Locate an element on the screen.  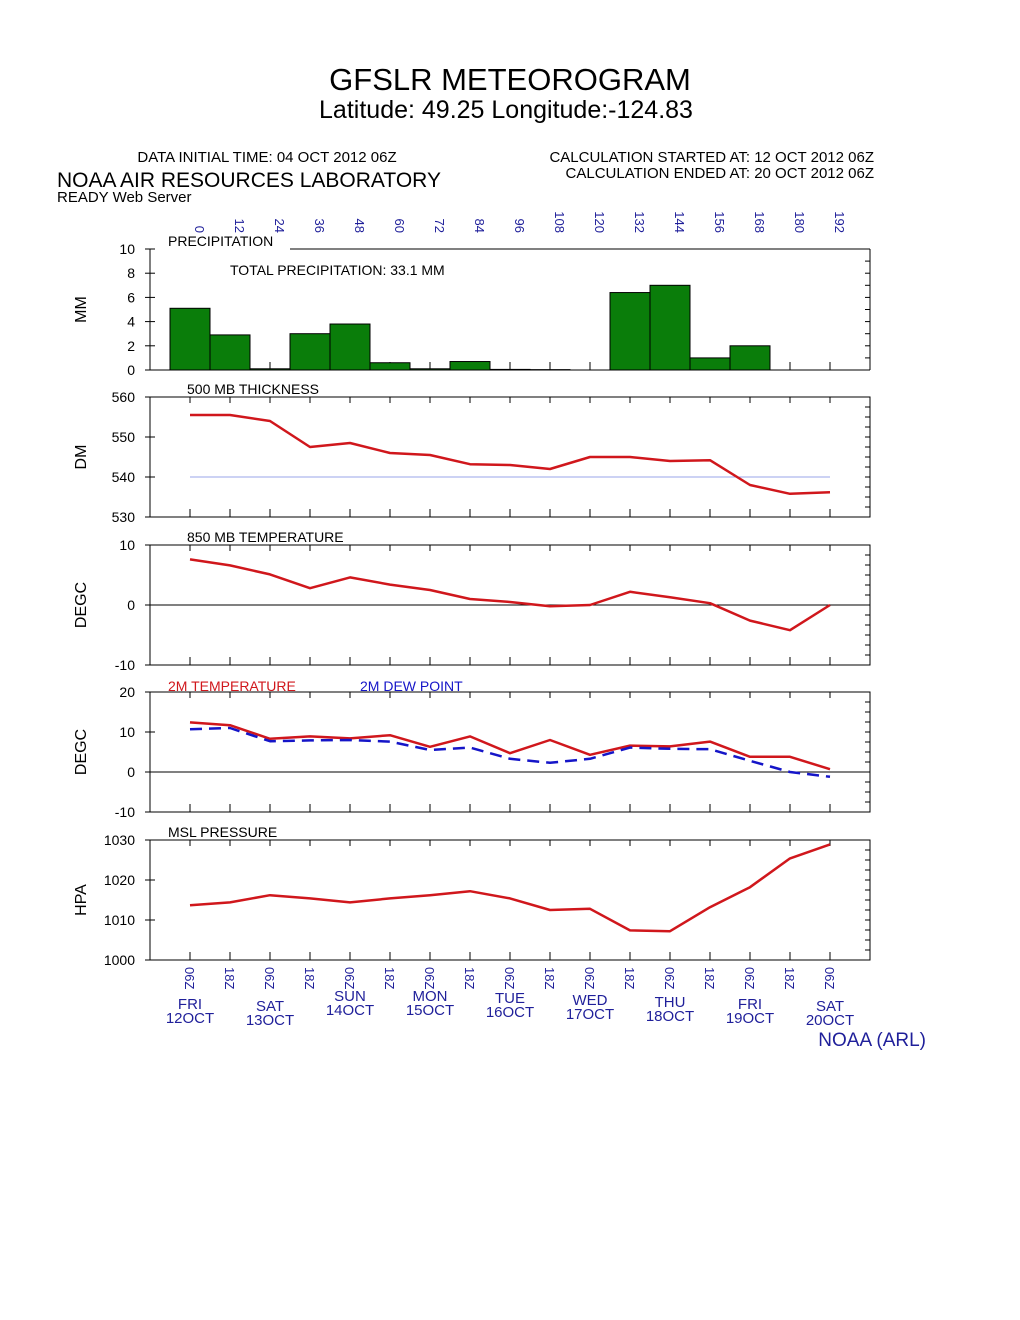
calculation-started: CALCULATION STARTED AT: 12 OCT 2012 06Z is located at coordinates (711, 157).